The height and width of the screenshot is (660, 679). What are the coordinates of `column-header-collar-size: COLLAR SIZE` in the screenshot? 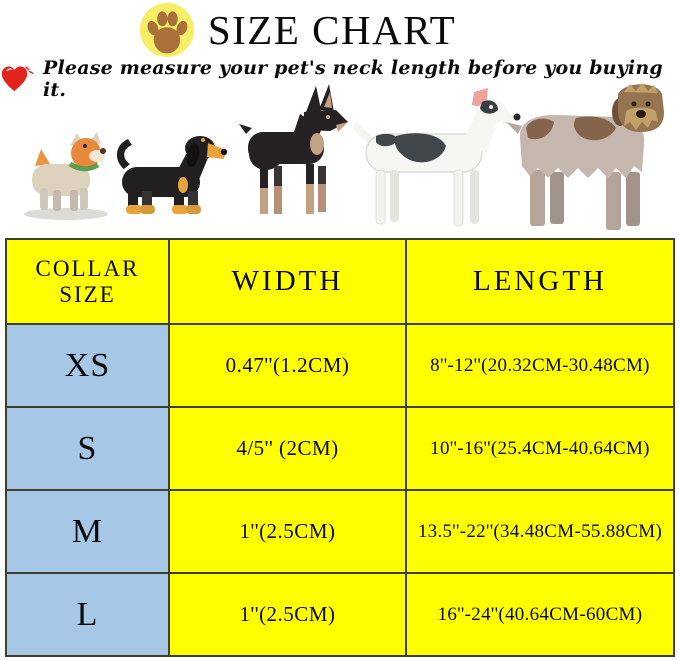 It's located at (87, 281).